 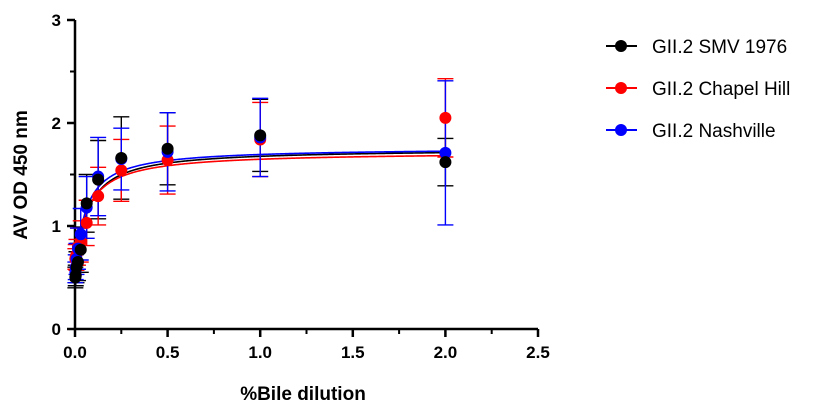 I want to click on fit-curves, so click(x=262, y=216).